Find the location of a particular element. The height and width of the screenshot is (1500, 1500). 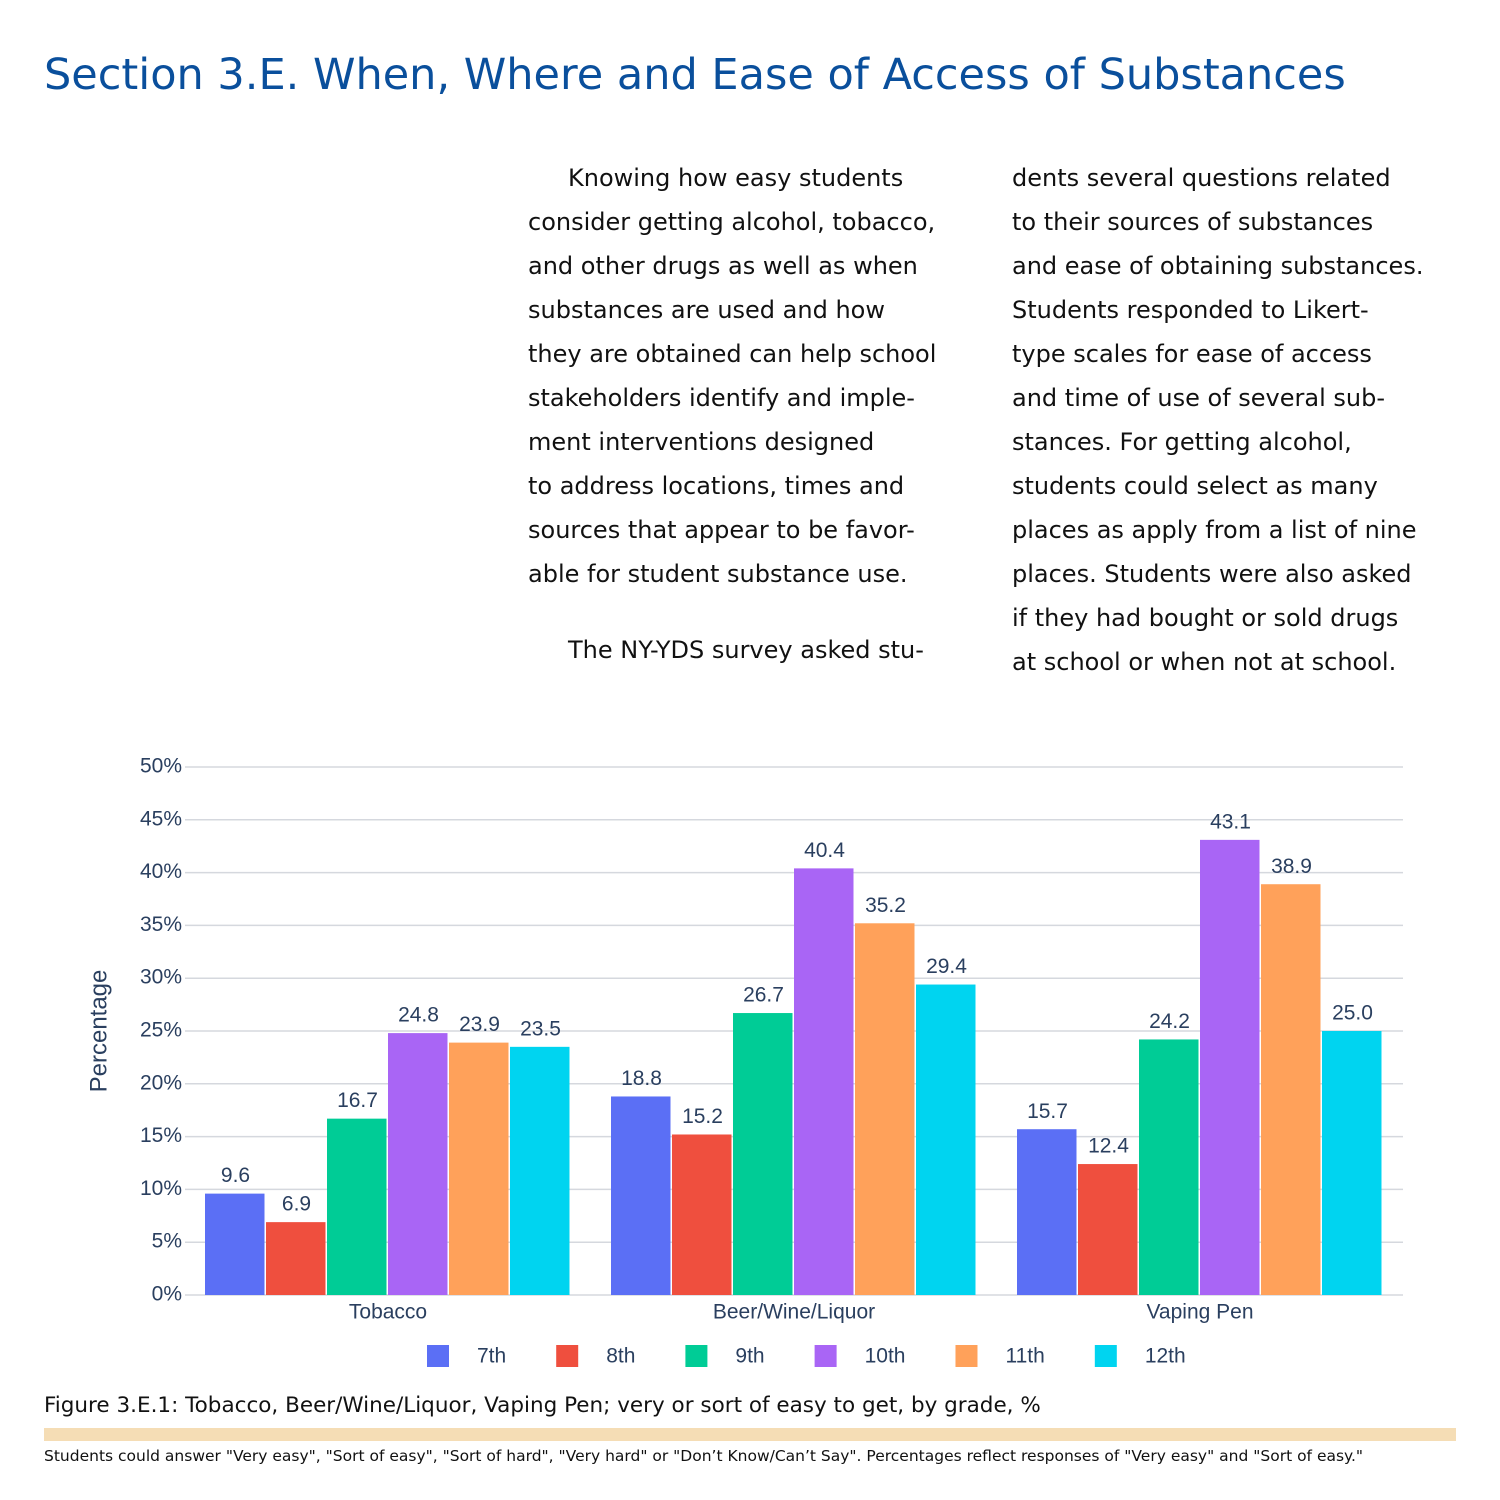

data-label: 15.7 is located at coordinates (1047, 1111).